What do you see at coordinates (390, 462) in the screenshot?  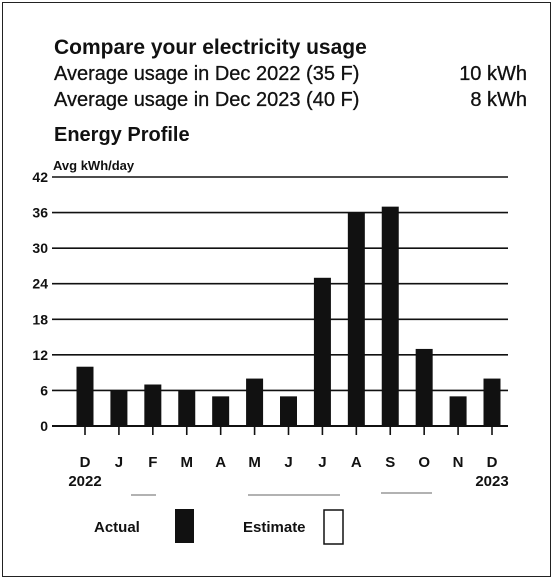 I see `x-tick-label: S` at bounding box center [390, 462].